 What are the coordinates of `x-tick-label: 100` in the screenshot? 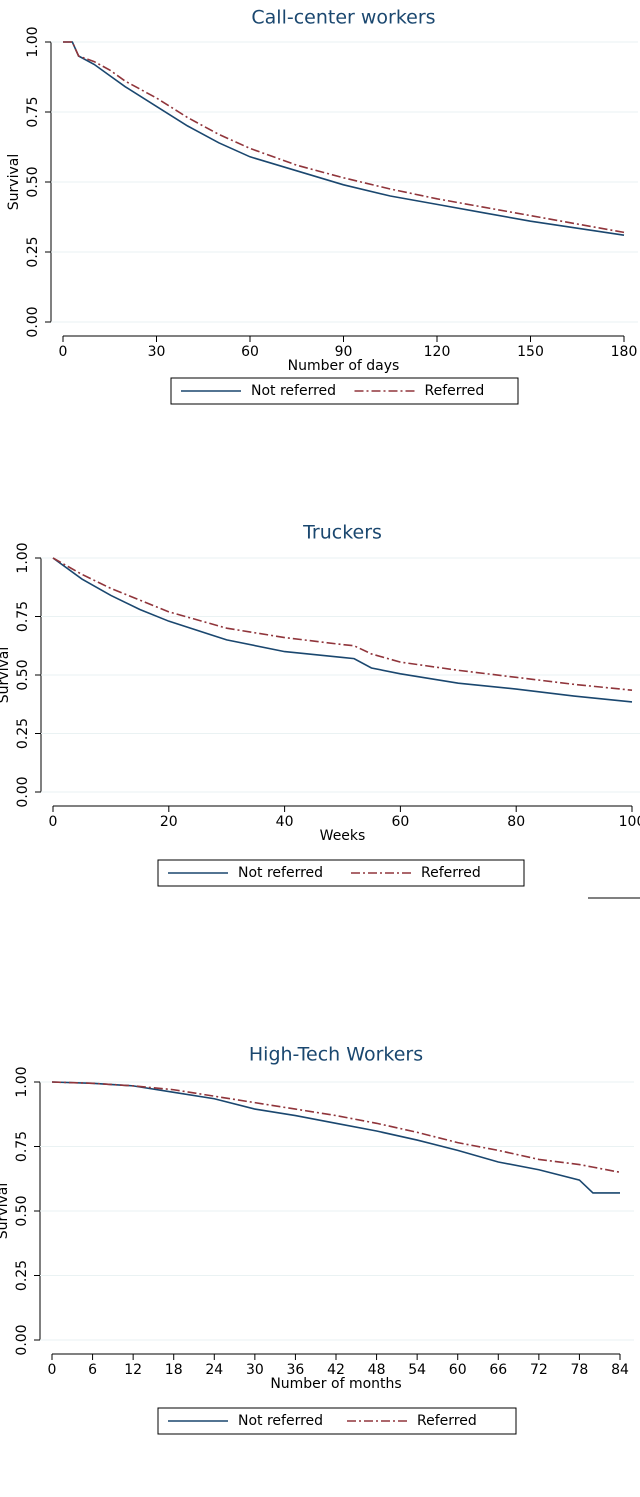 It's located at (629, 822).